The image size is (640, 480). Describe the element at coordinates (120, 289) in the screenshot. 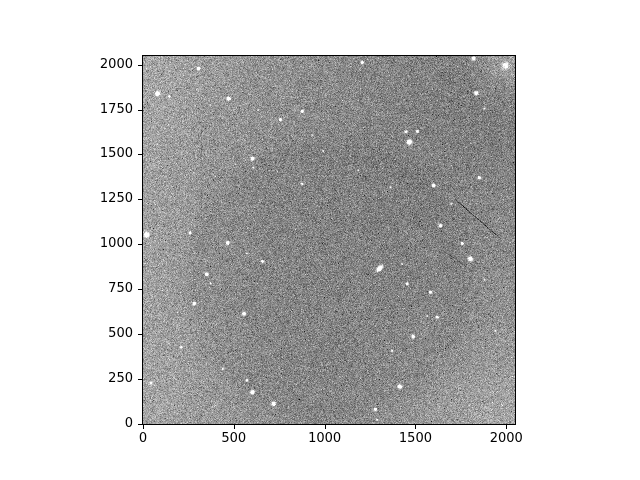

I see `y-tick-label: 750` at that location.